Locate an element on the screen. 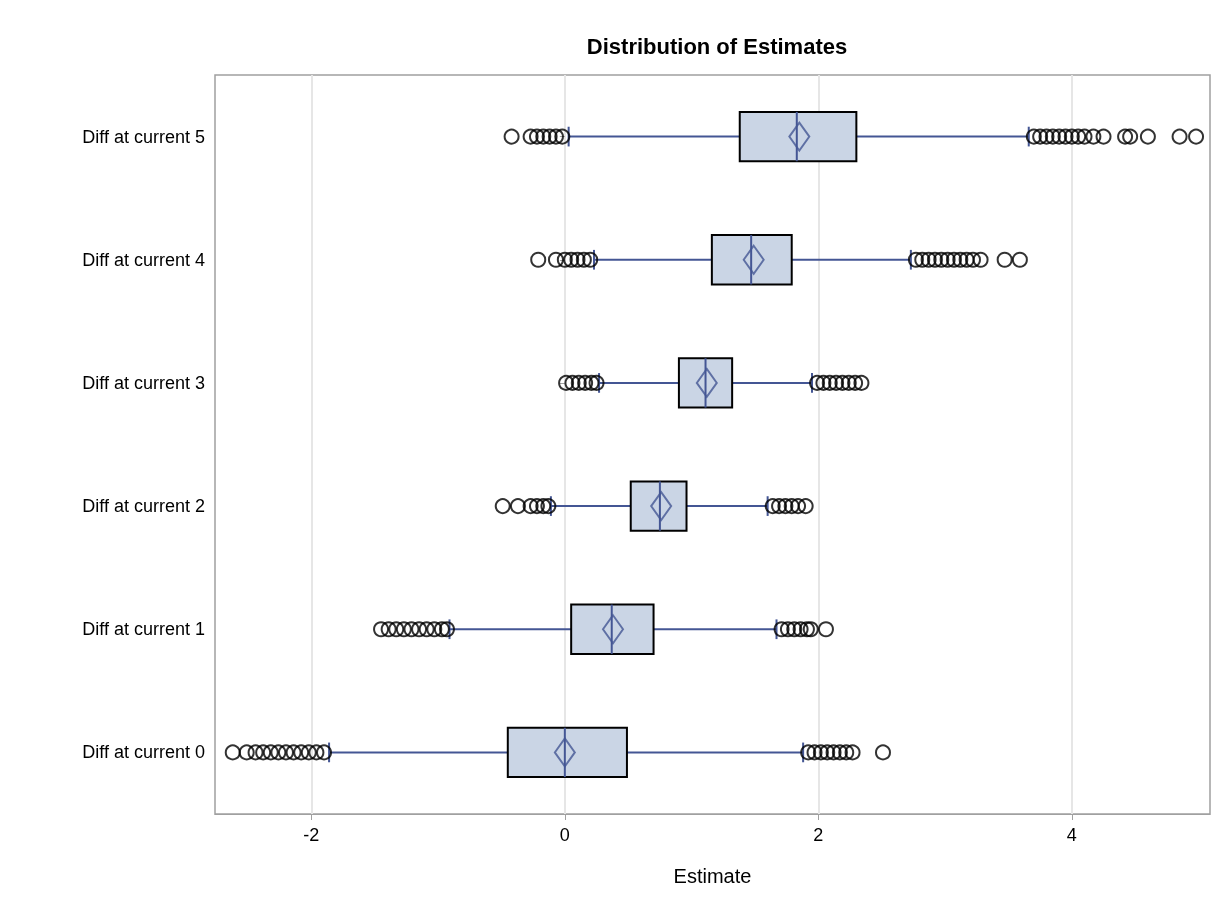 The width and height of the screenshot is (1228, 924). y-tick-label: Diff at current 3 is located at coordinates (143, 382).